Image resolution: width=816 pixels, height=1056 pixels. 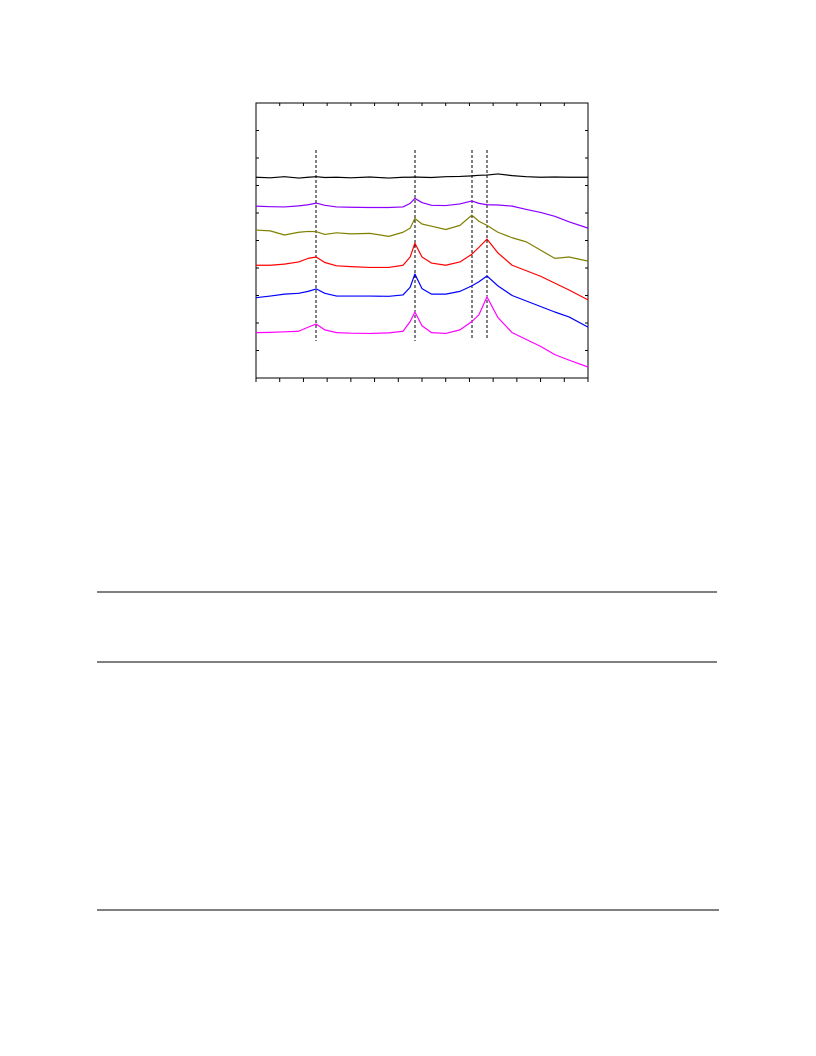 I want to click on plot-frame, so click(x=422, y=240).